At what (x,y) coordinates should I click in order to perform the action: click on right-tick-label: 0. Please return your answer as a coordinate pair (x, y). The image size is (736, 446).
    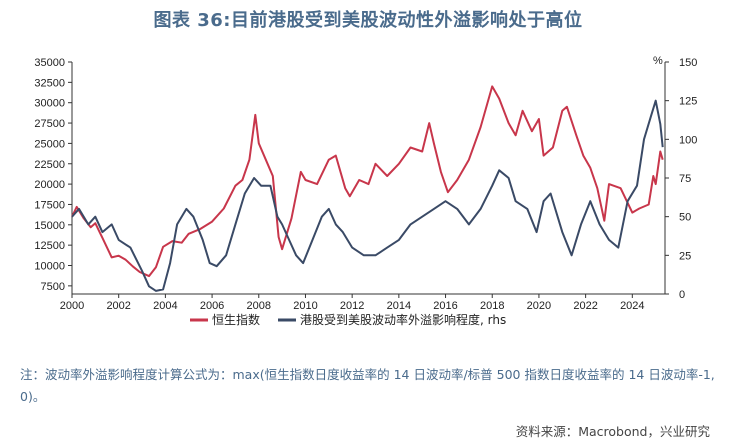
    Looking at the image, I should click on (682, 295).